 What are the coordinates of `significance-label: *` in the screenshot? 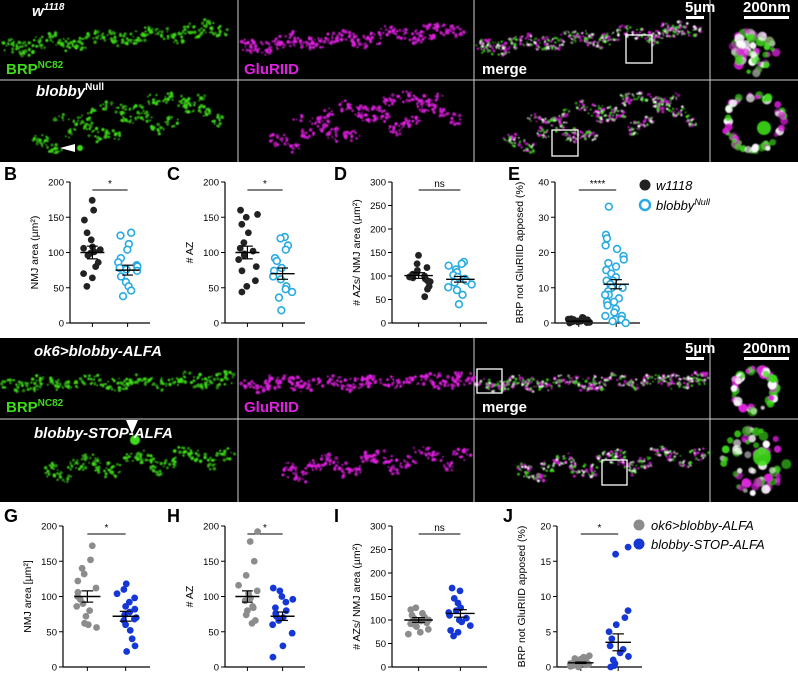 It's located at (107, 528).